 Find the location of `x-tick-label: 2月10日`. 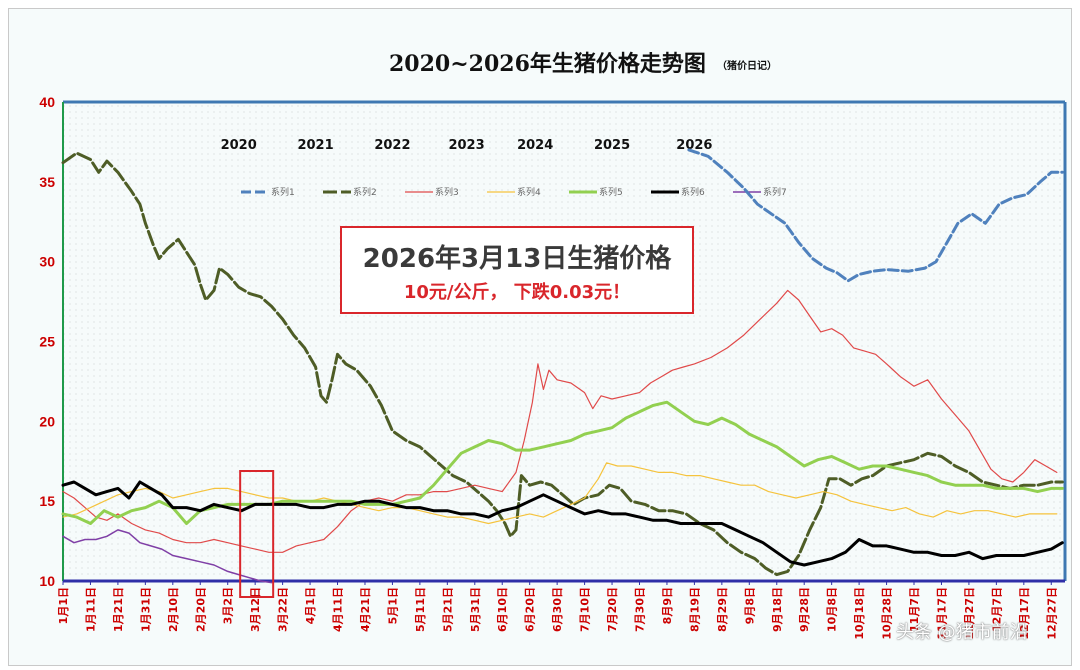

x-tick-label: 2月10日 is located at coordinates (173, 609).